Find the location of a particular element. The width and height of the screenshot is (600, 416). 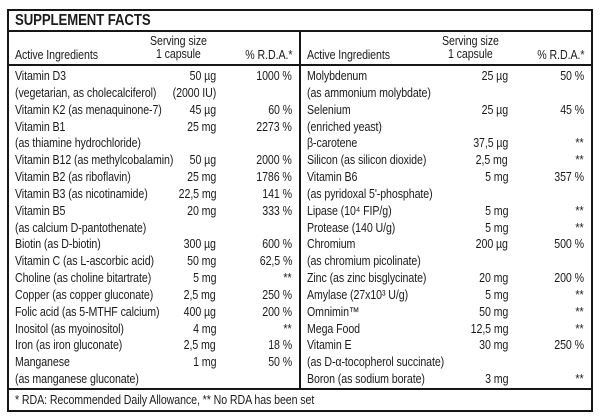

ingredient-row: Vitamin B2 (as riboflavin) 25 mg 1786 % is located at coordinates (154, 177).